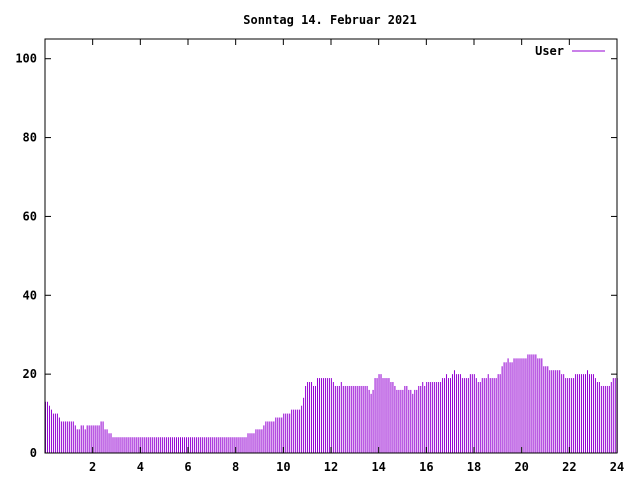 This screenshot has height=480, width=640. I want to click on y-tick-label: 20, so click(30, 374).